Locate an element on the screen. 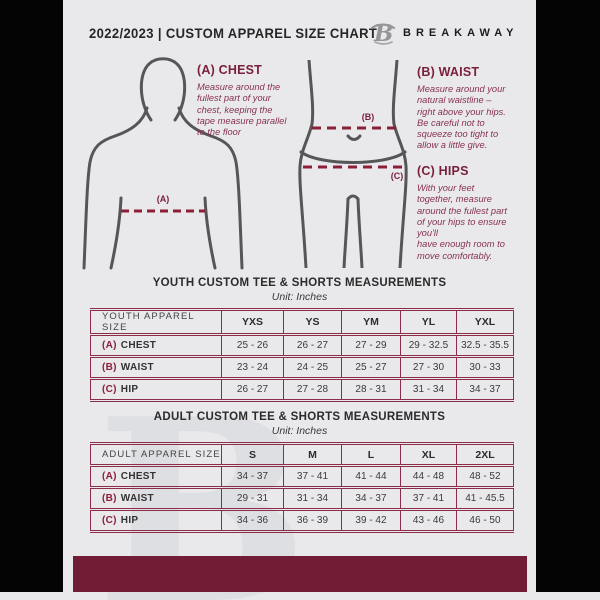 The width and height of the screenshot is (600, 600). figure-left-side-outline is located at coordinates (306, 164).